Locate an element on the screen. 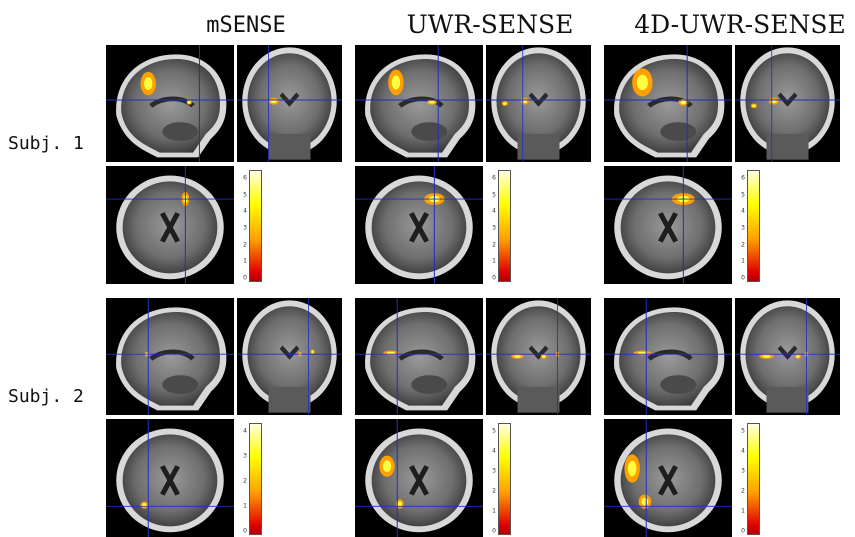 The image size is (855, 537). column-title-msense: mSENSE is located at coordinates (246, 25).